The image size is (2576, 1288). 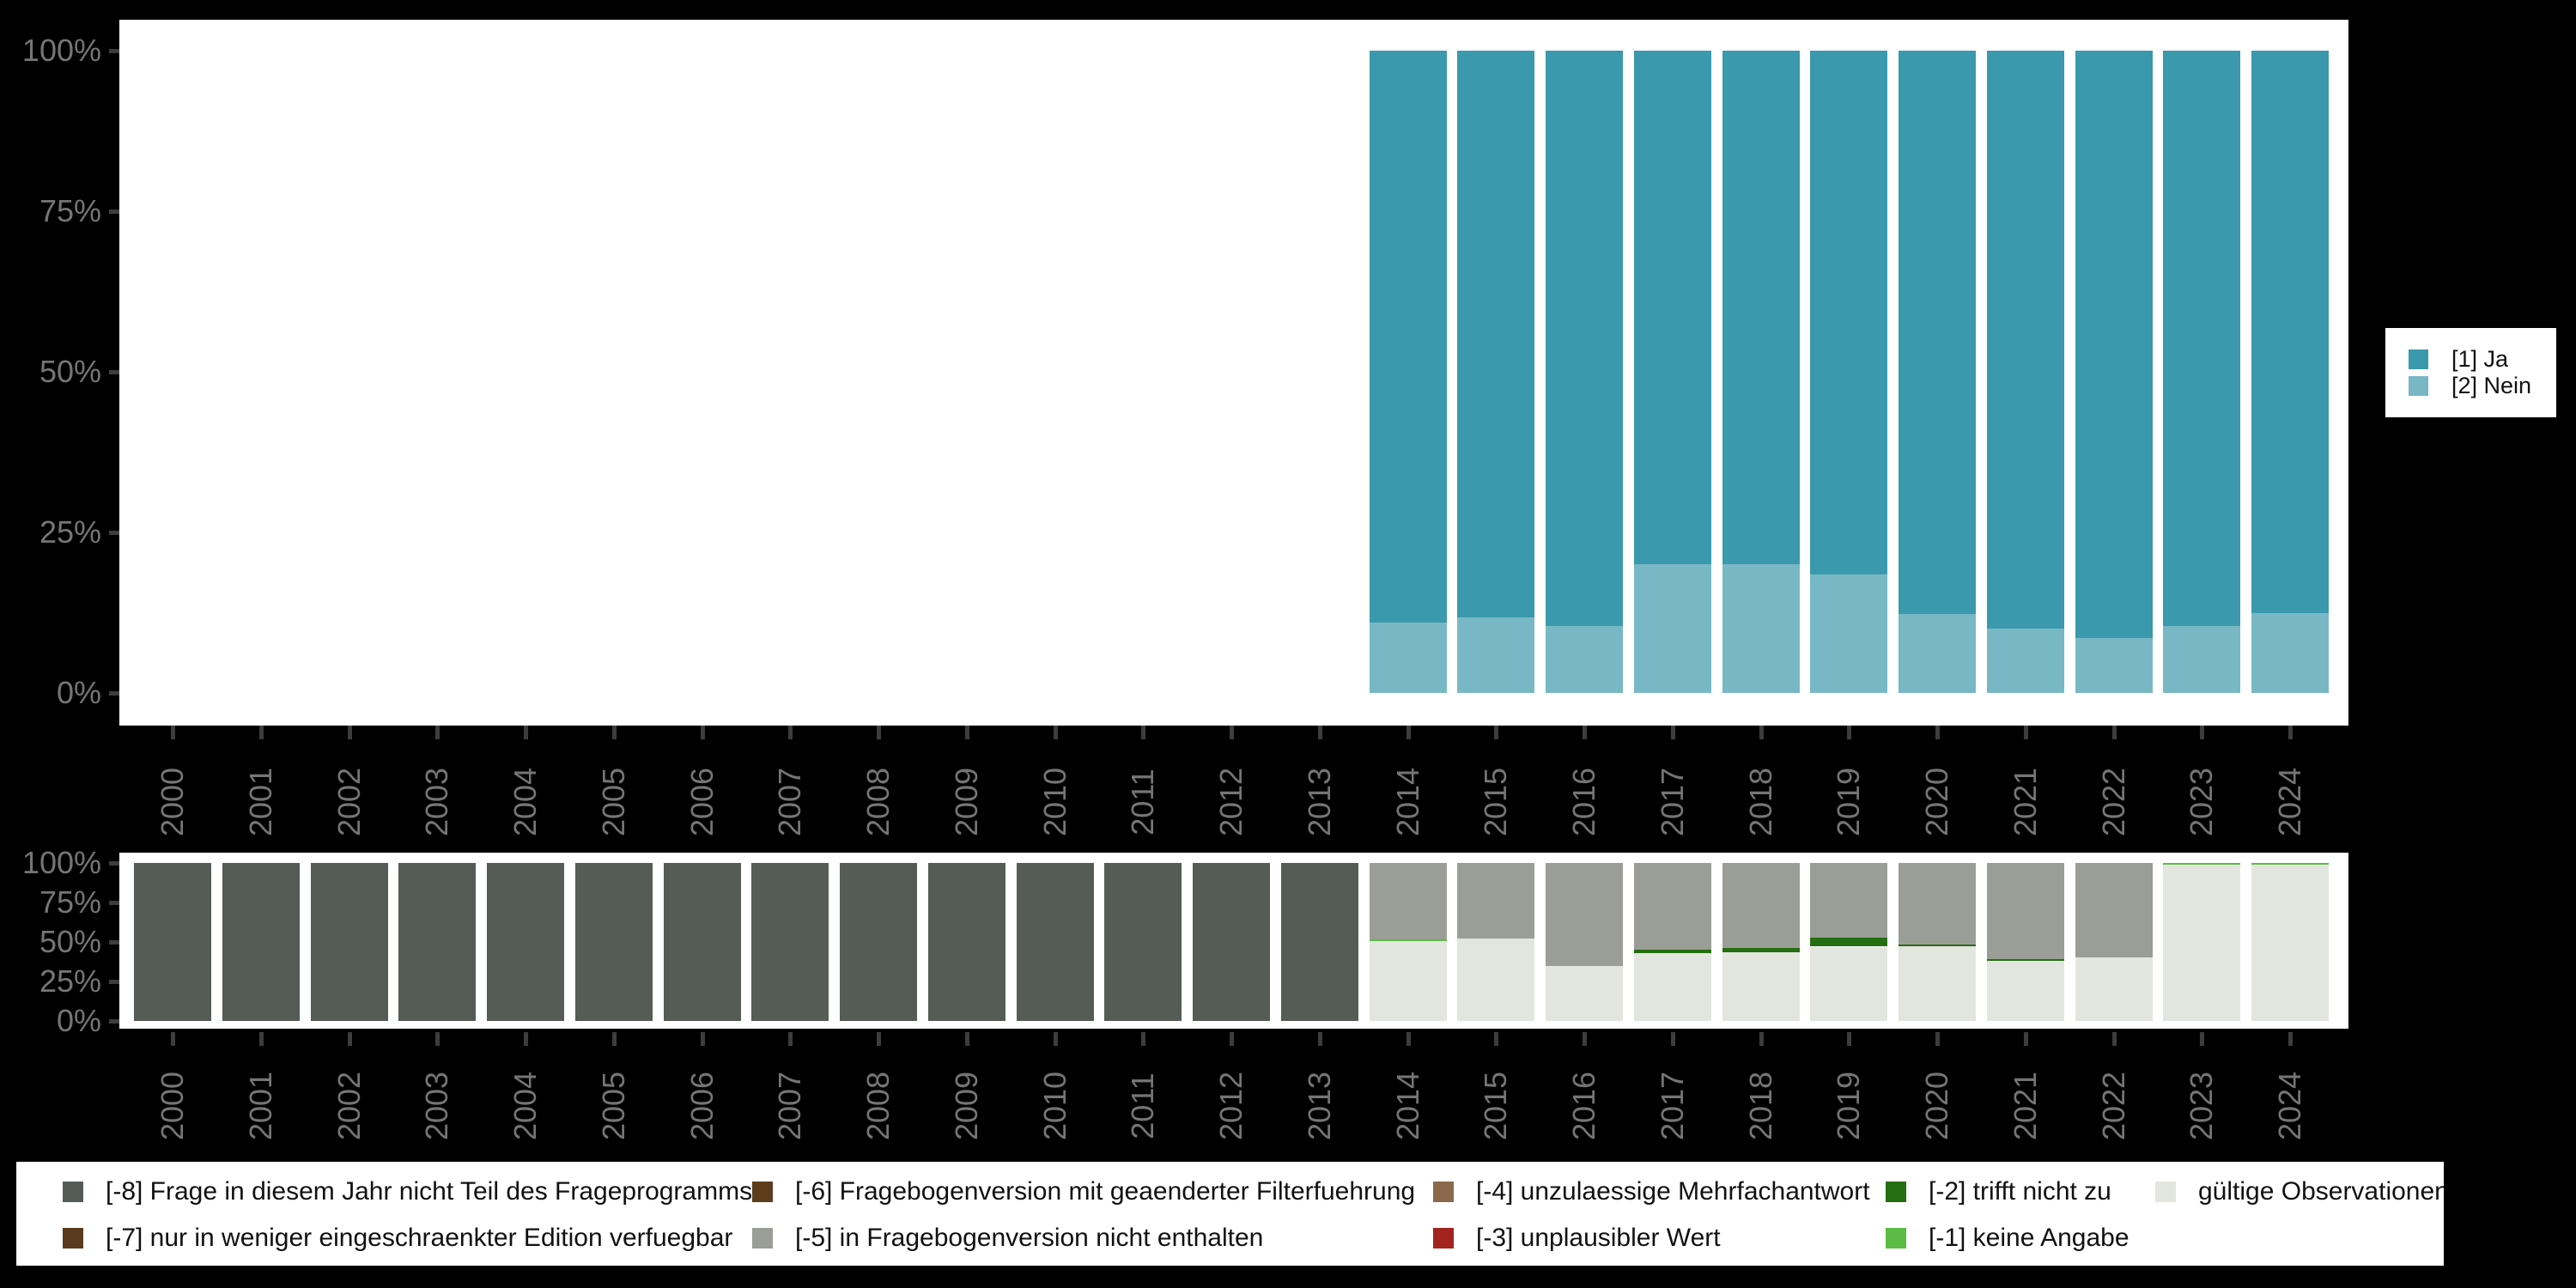 What do you see at coordinates (790, 1106) in the screenshot?
I see `x-axis-year-label: 2007` at bounding box center [790, 1106].